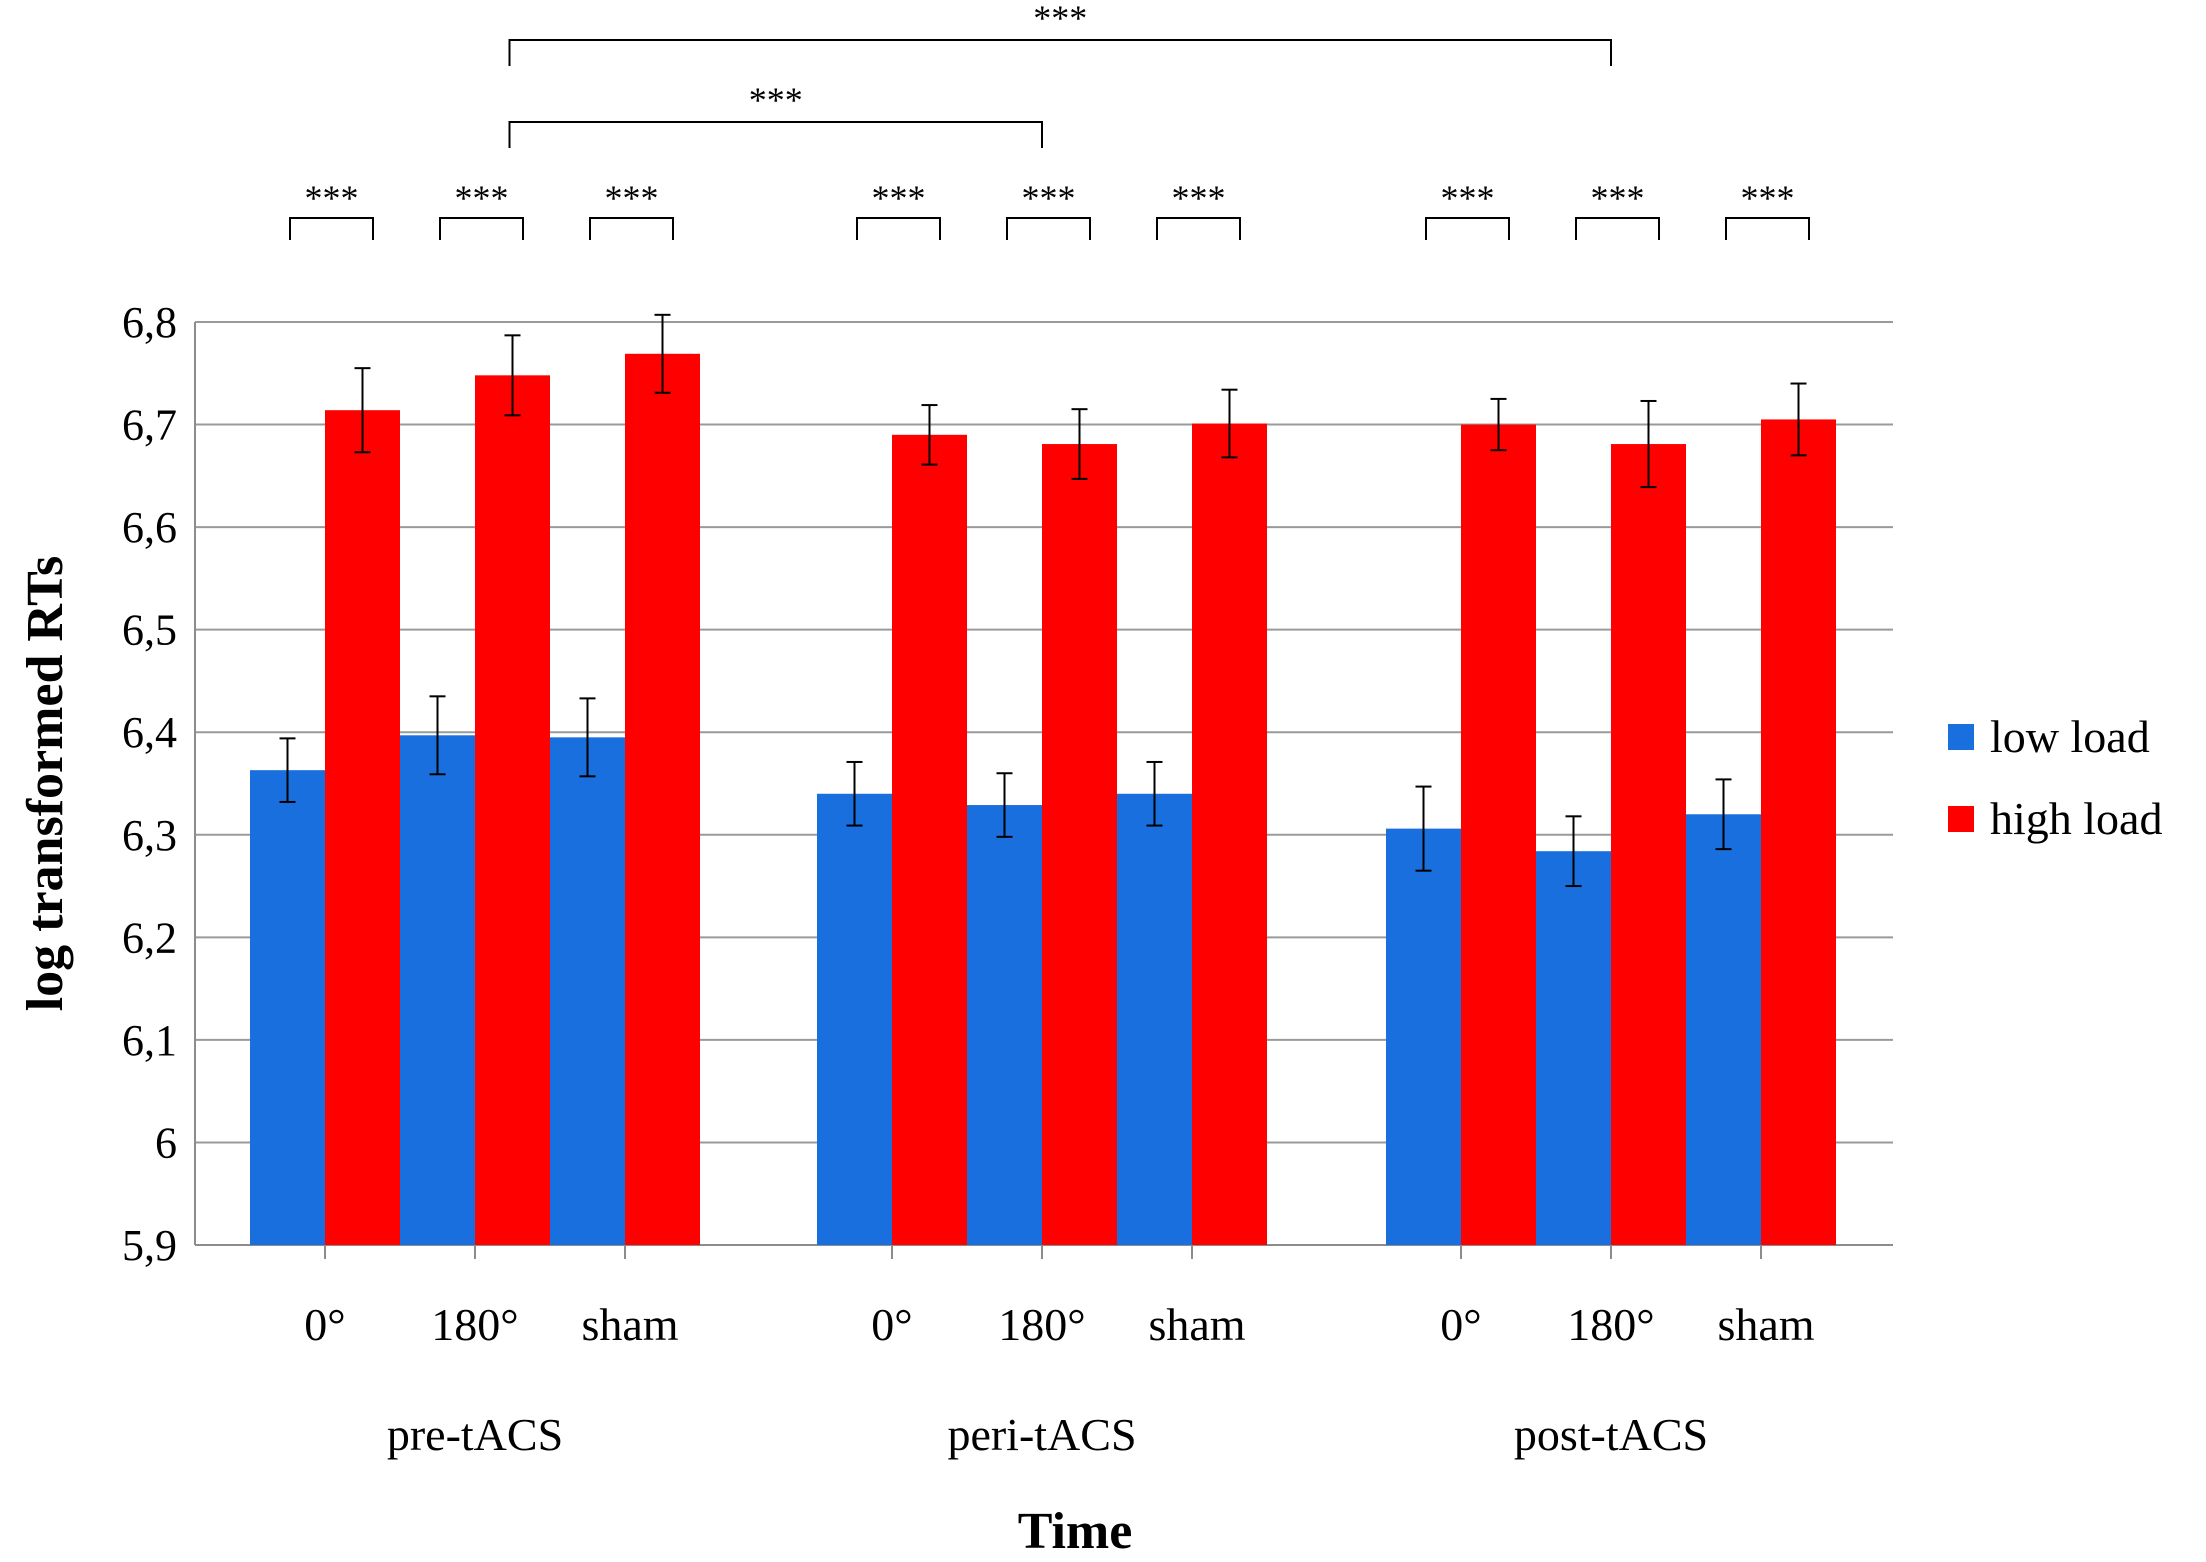 The image size is (2206, 1562). What do you see at coordinates (149, 1040) in the screenshot?
I see `y-tick-label: 6,1` at bounding box center [149, 1040].